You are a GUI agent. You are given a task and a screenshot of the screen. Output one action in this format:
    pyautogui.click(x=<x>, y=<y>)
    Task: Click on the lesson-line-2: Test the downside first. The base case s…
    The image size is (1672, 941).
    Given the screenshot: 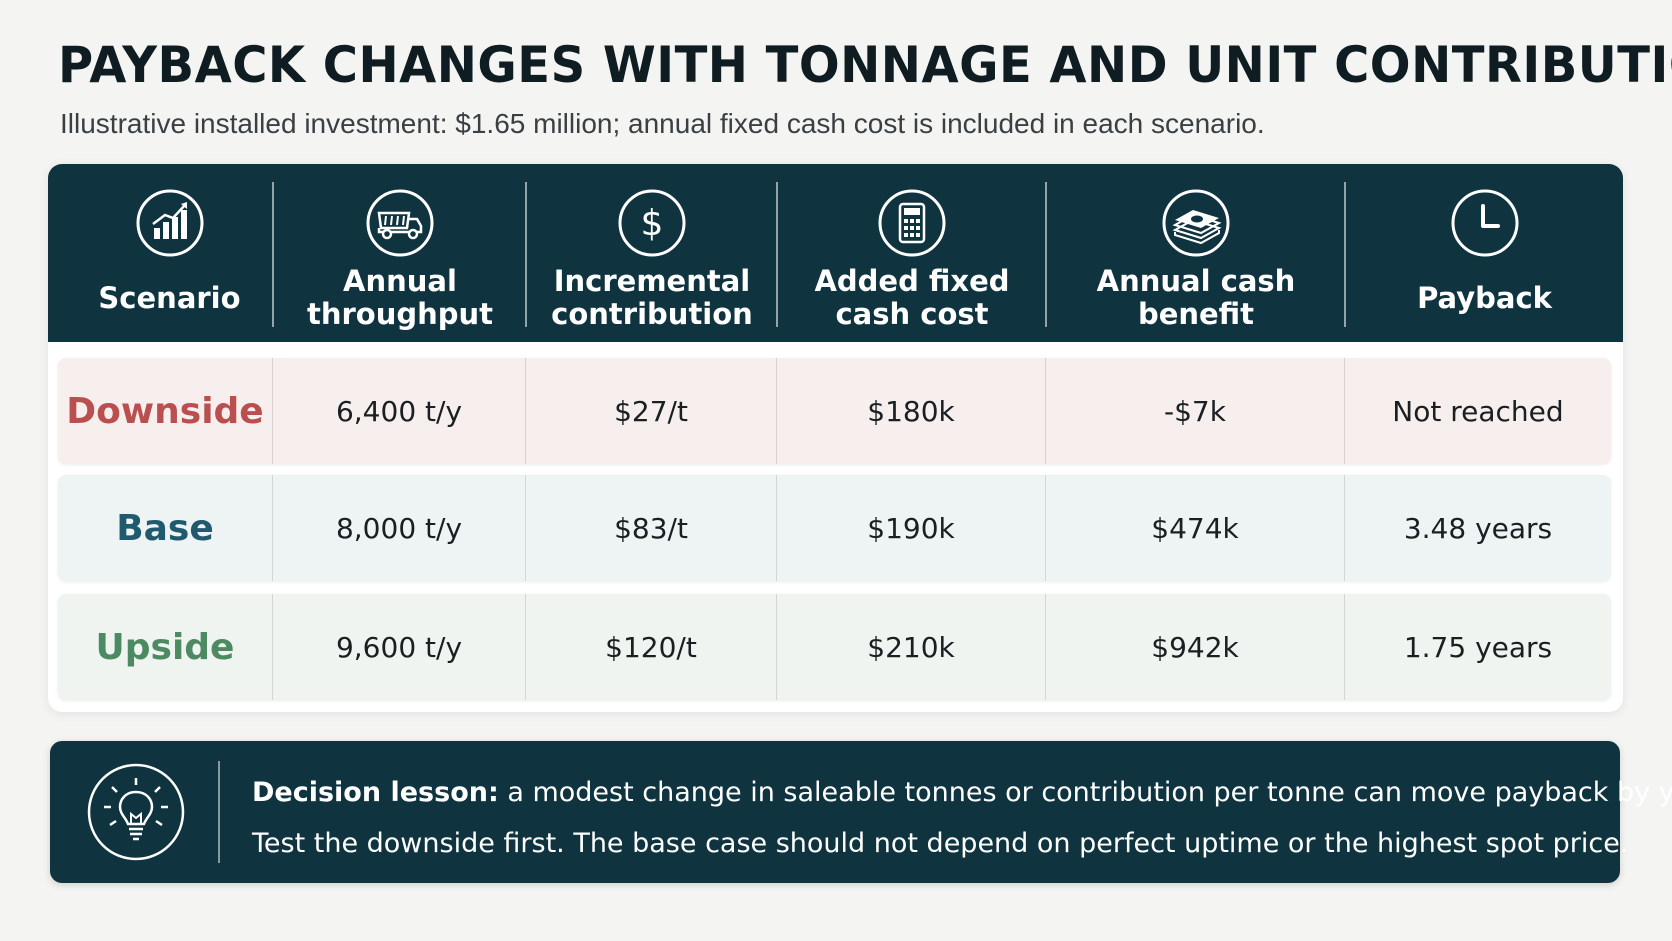 What is the action you would take?
    pyautogui.click(x=940, y=843)
    